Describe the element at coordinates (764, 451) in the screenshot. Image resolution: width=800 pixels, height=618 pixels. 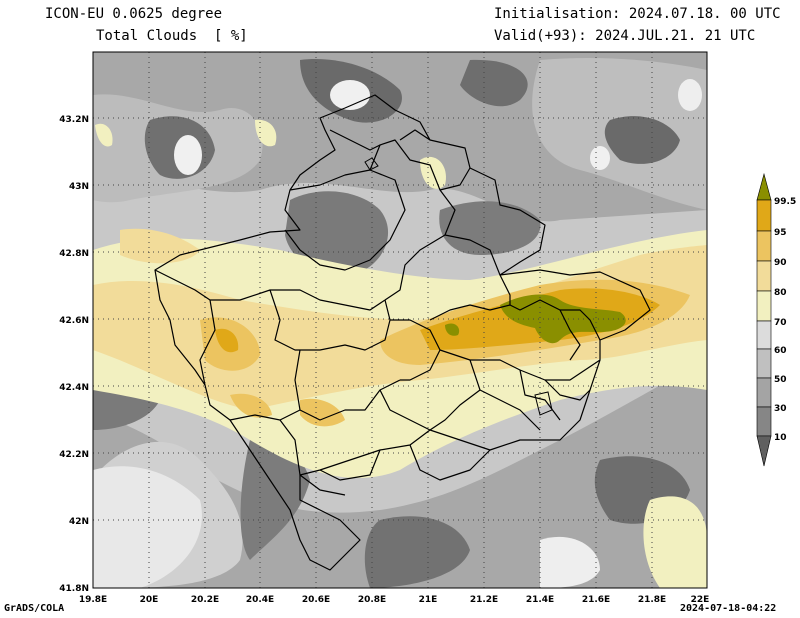
I see `colorbar-bottom-triangle` at that location.